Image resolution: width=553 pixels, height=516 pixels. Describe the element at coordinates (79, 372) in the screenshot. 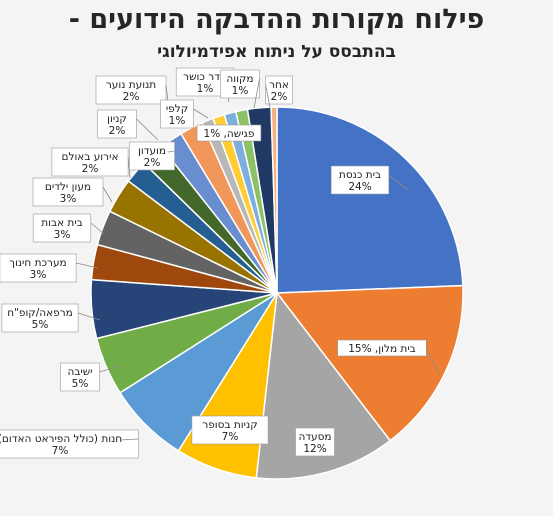

I see `slice-label-name: ישיבה` at that location.